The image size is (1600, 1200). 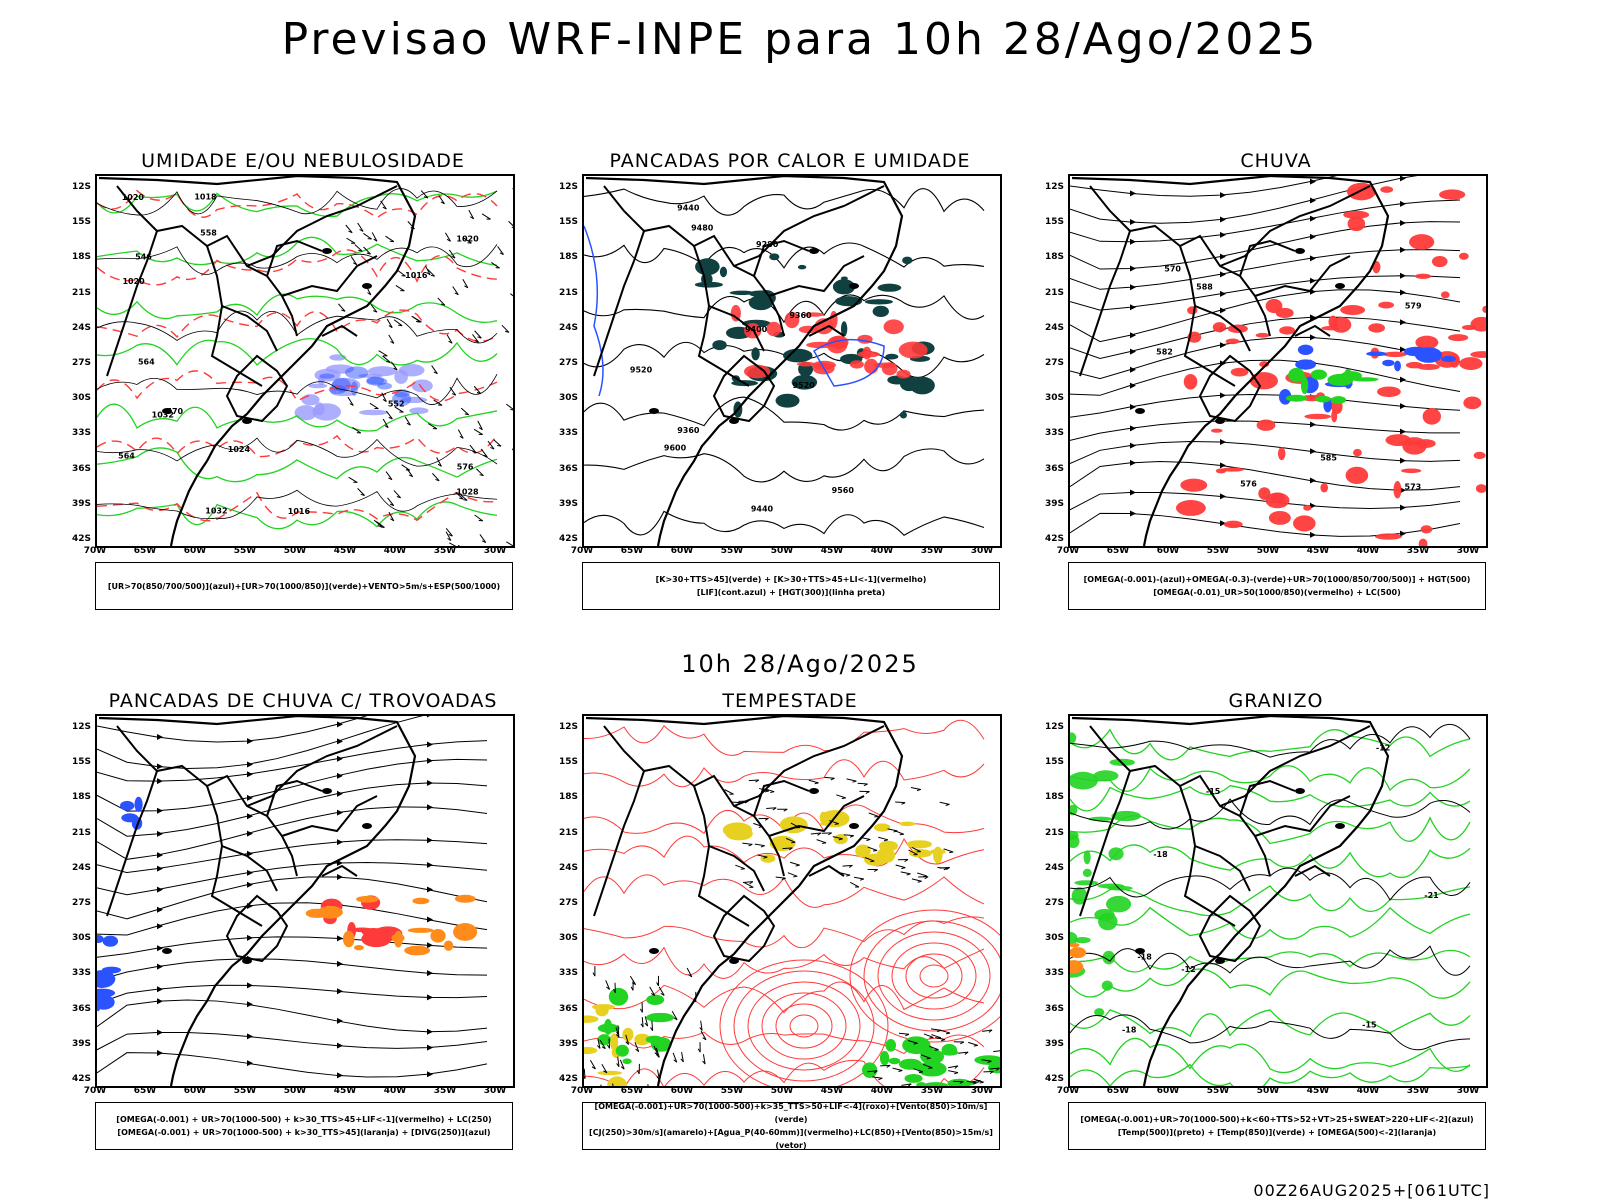 What do you see at coordinates (395, 1091) in the screenshot?
I see `longitude-tick-label: 40W` at bounding box center [395, 1091].